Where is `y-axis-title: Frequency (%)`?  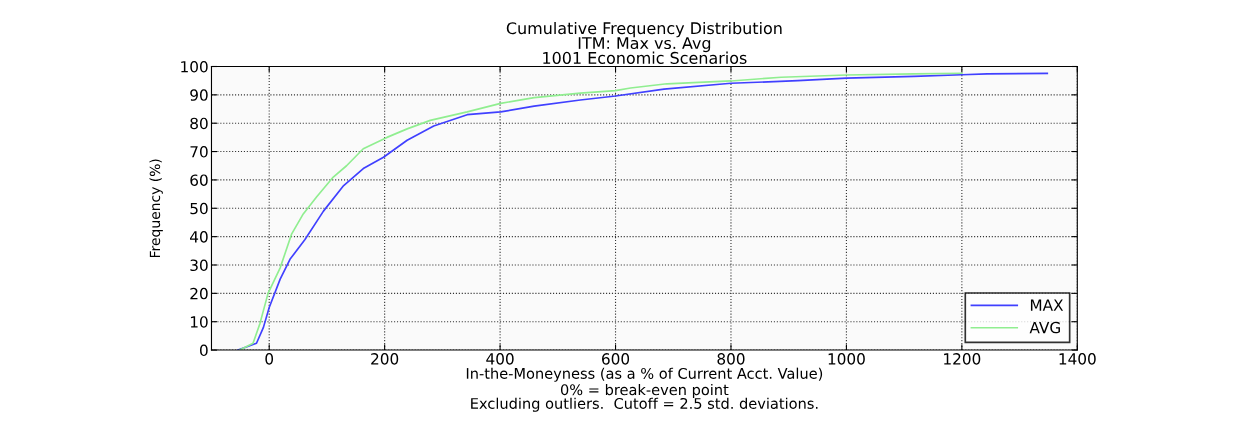
y-axis-title: Frequency (%) is located at coordinates (156, 208).